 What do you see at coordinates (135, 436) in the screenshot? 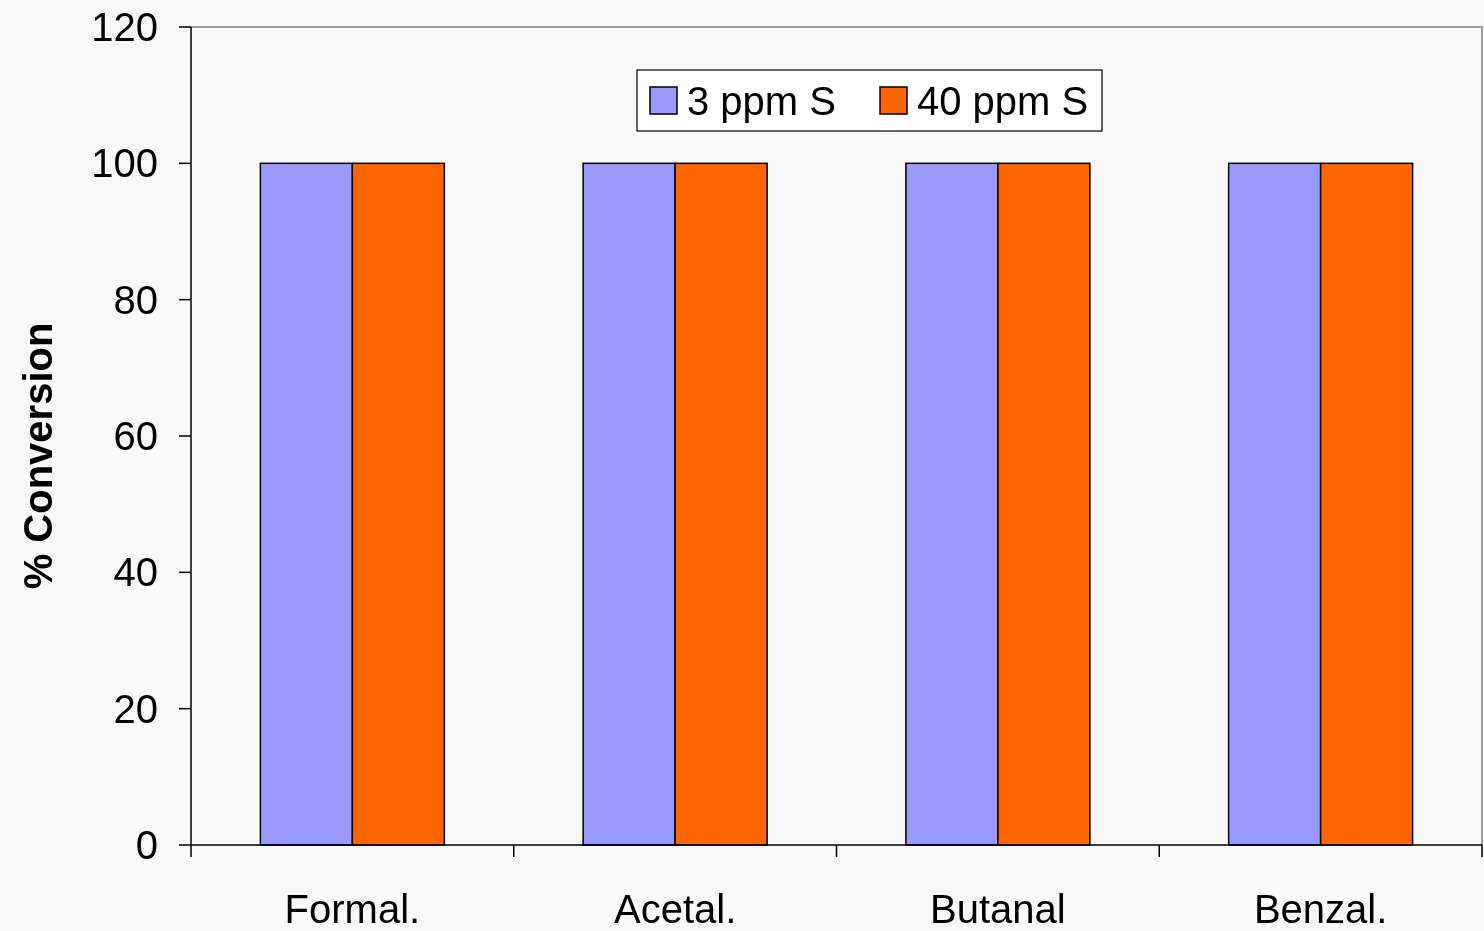
I see `y-tick-label: 60` at bounding box center [135, 436].